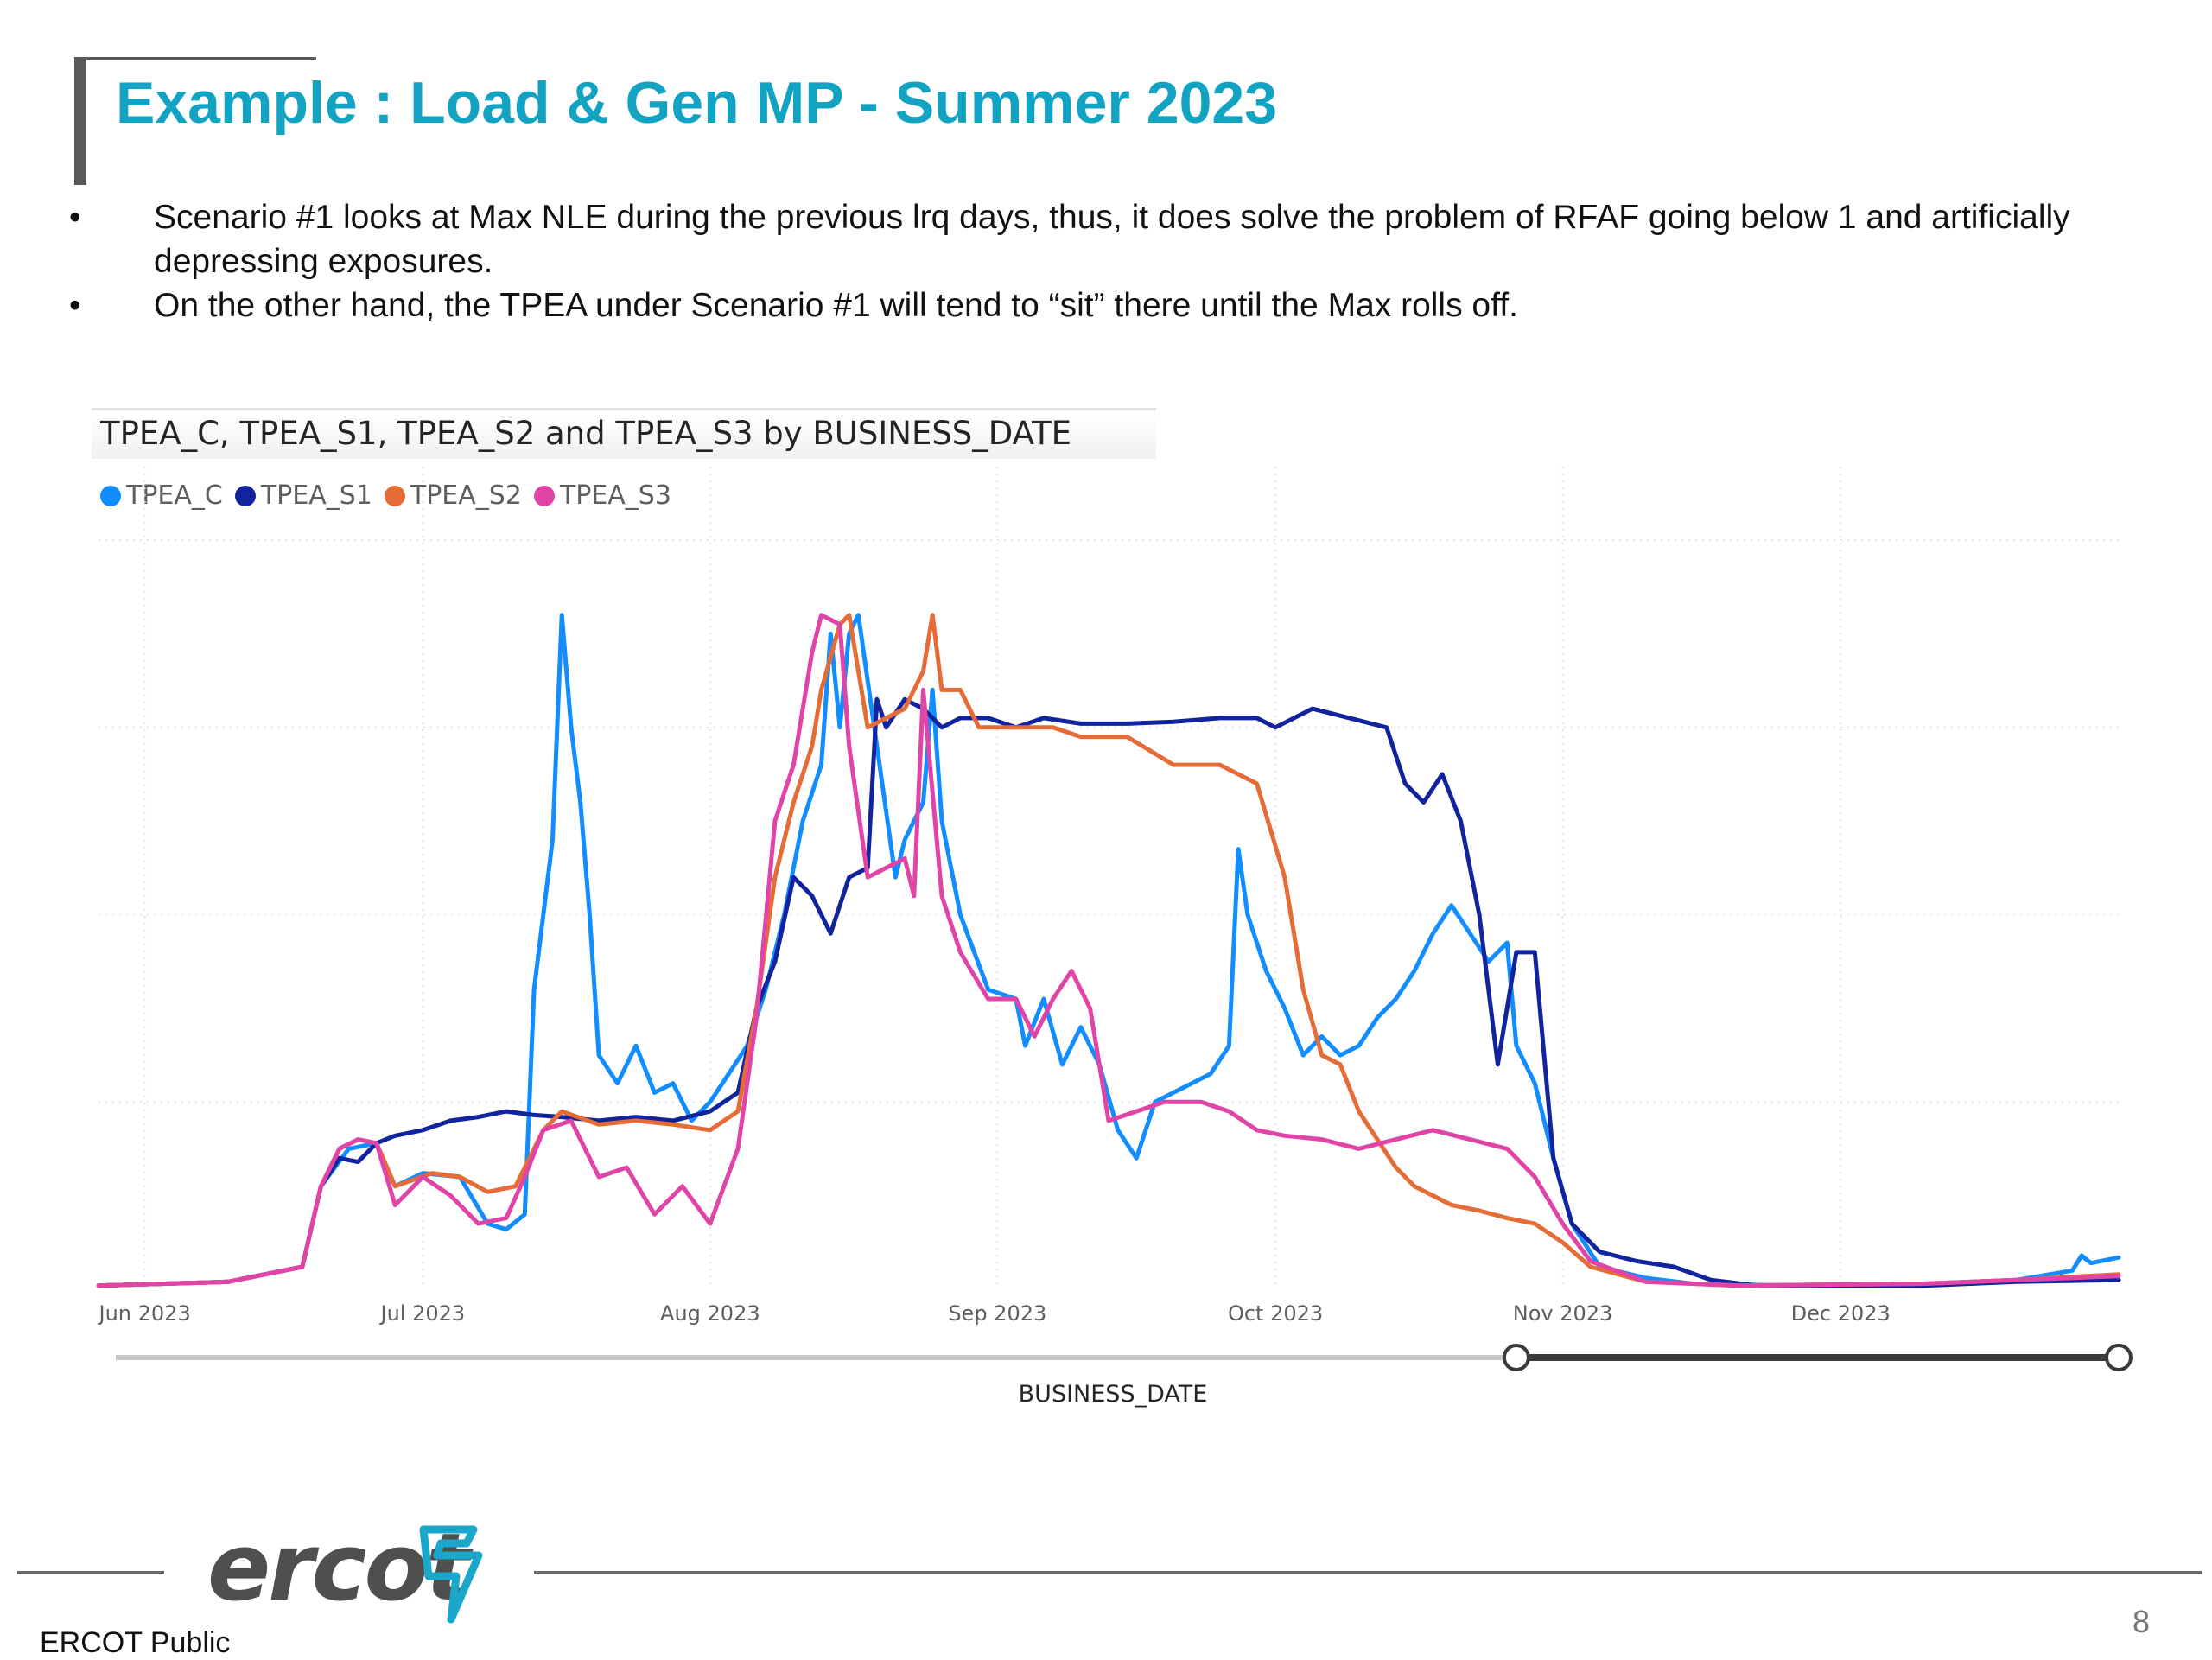  I want to click on legend-item-tpea-s1: TPEA_S1, so click(303, 495).